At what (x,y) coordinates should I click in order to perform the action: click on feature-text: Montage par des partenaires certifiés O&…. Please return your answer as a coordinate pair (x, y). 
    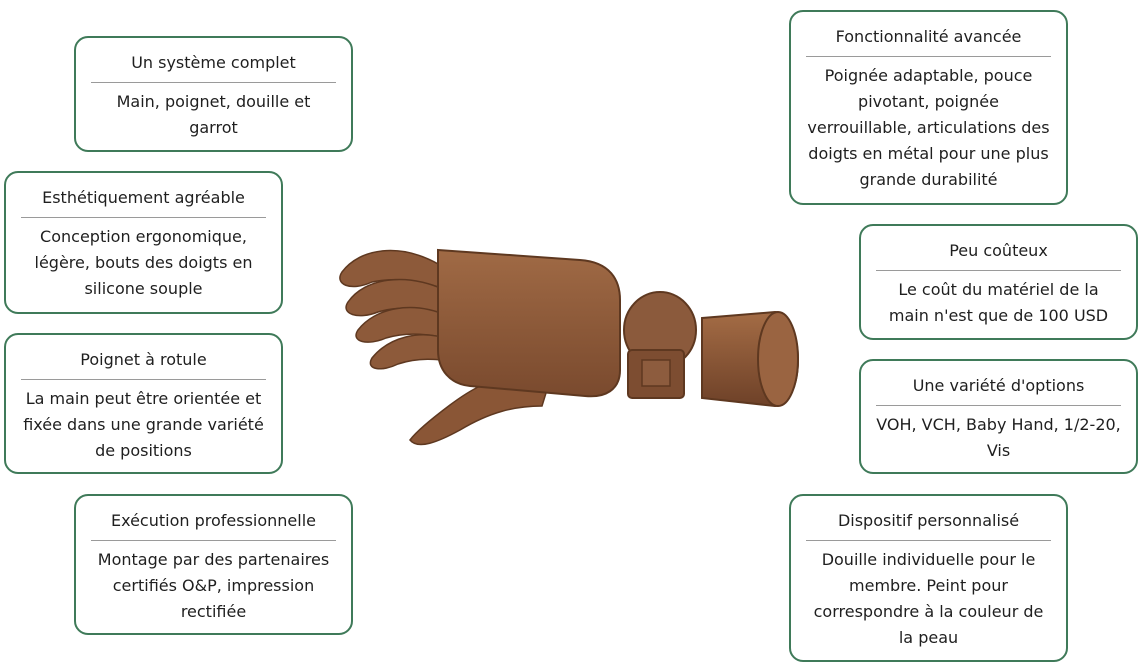
    Looking at the image, I should click on (213, 585).